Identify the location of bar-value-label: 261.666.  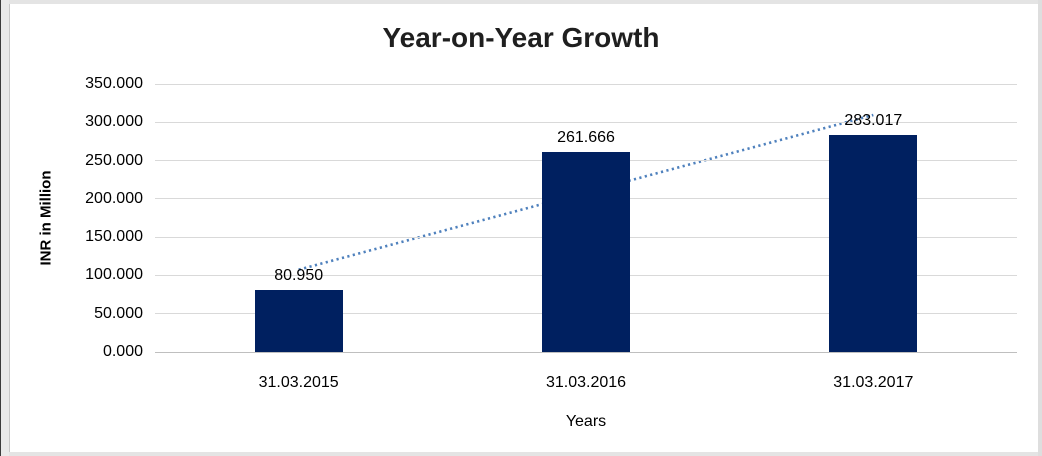
(586, 137).